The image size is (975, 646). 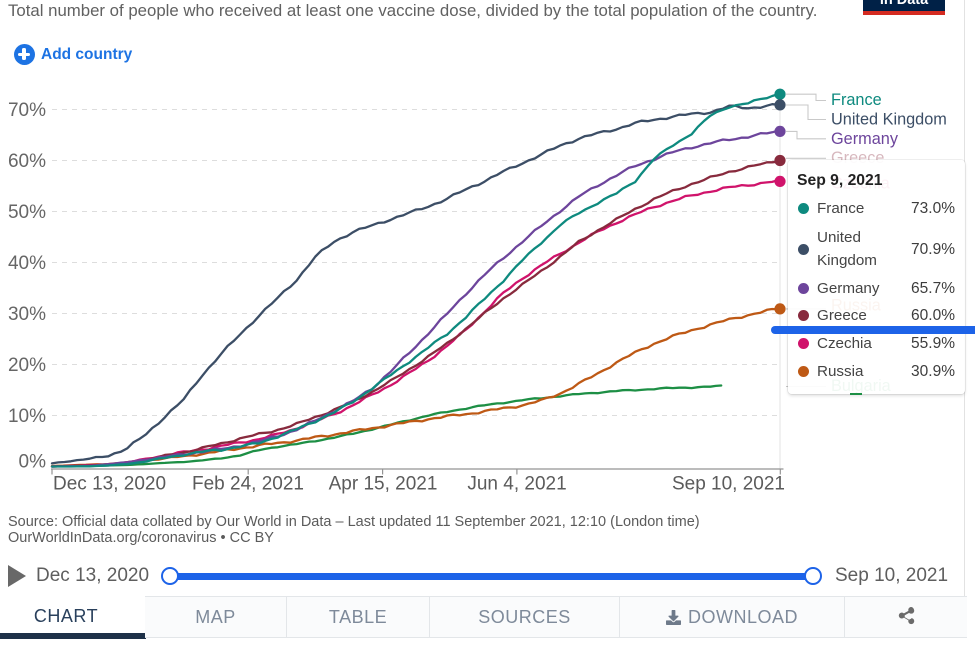 What do you see at coordinates (27, 263) in the screenshot?
I see `svg-text: 40%` at bounding box center [27, 263].